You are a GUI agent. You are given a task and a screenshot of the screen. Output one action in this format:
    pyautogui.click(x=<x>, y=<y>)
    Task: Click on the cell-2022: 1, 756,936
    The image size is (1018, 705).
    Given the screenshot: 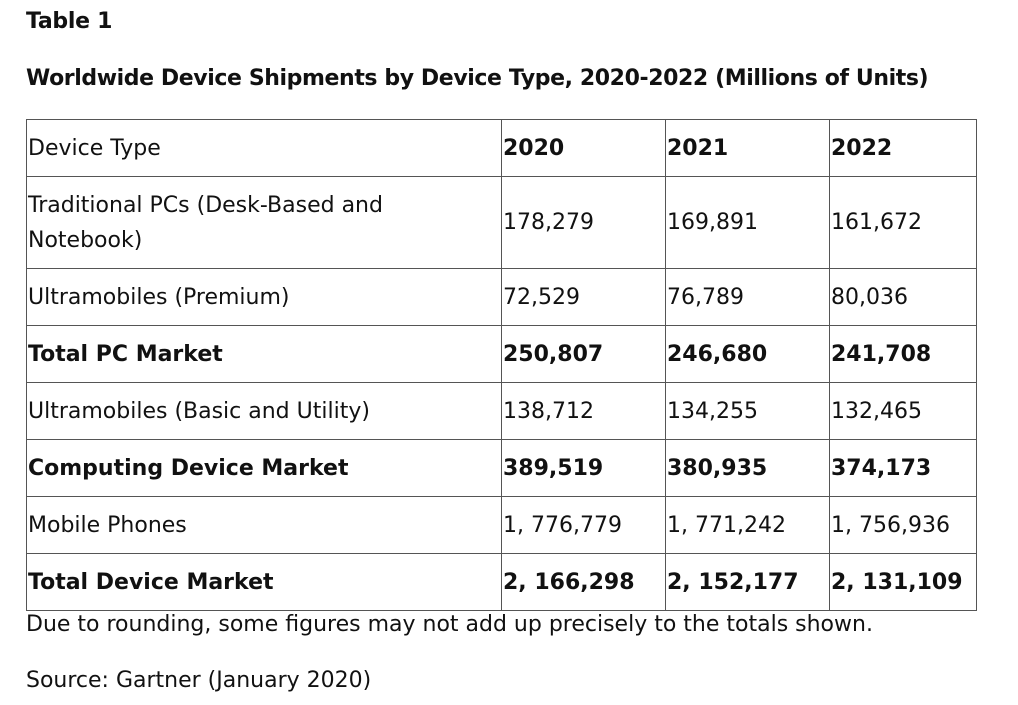 What is the action you would take?
    pyautogui.click(x=903, y=525)
    